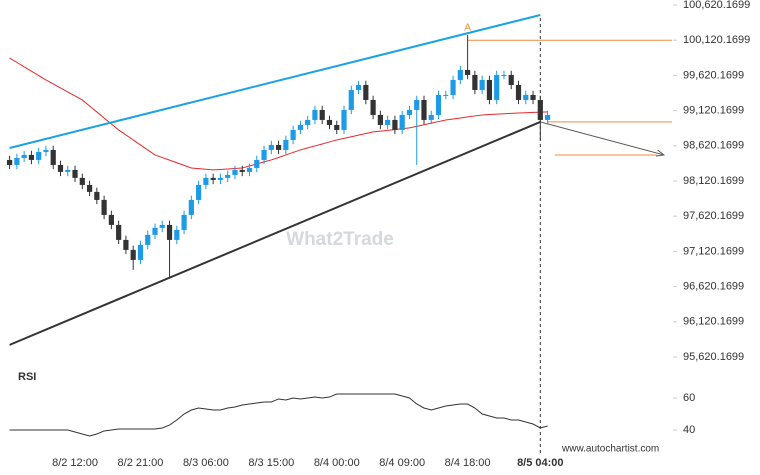 This screenshot has width=760, height=475. What do you see at coordinates (75, 463) in the screenshot?
I see `x-tick-label: 8/2 12:00` at bounding box center [75, 463].